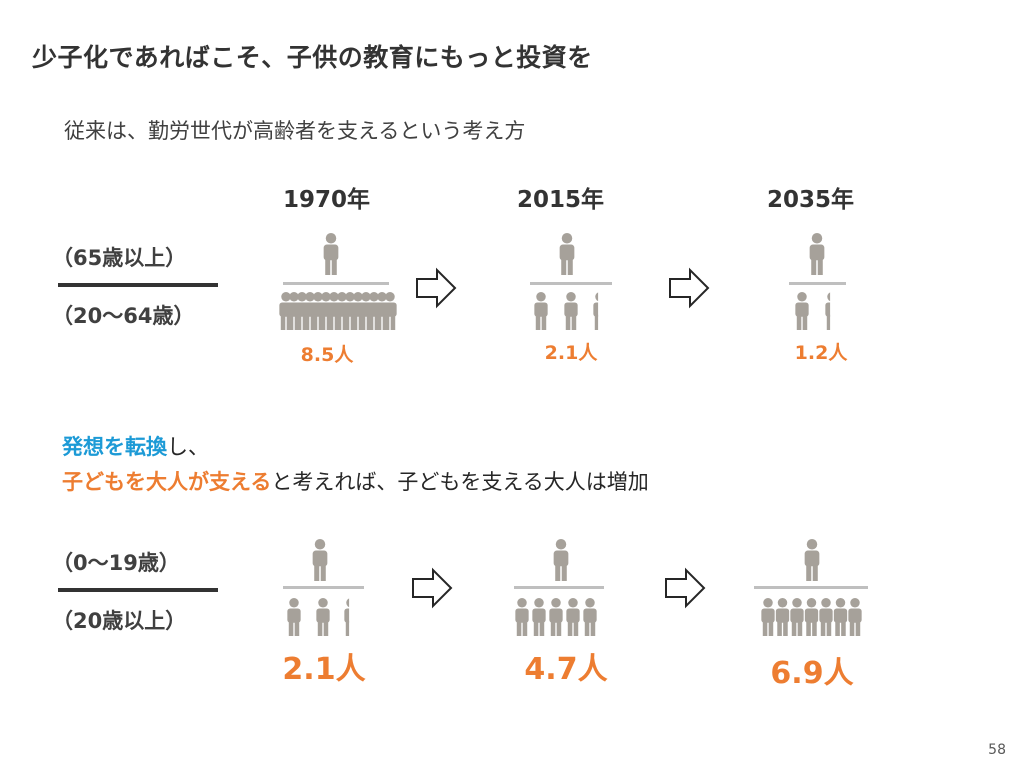  Describe the element at coordinates (116, 563) in the screenshot. I see `children-label: （0～19歳）` at that location.